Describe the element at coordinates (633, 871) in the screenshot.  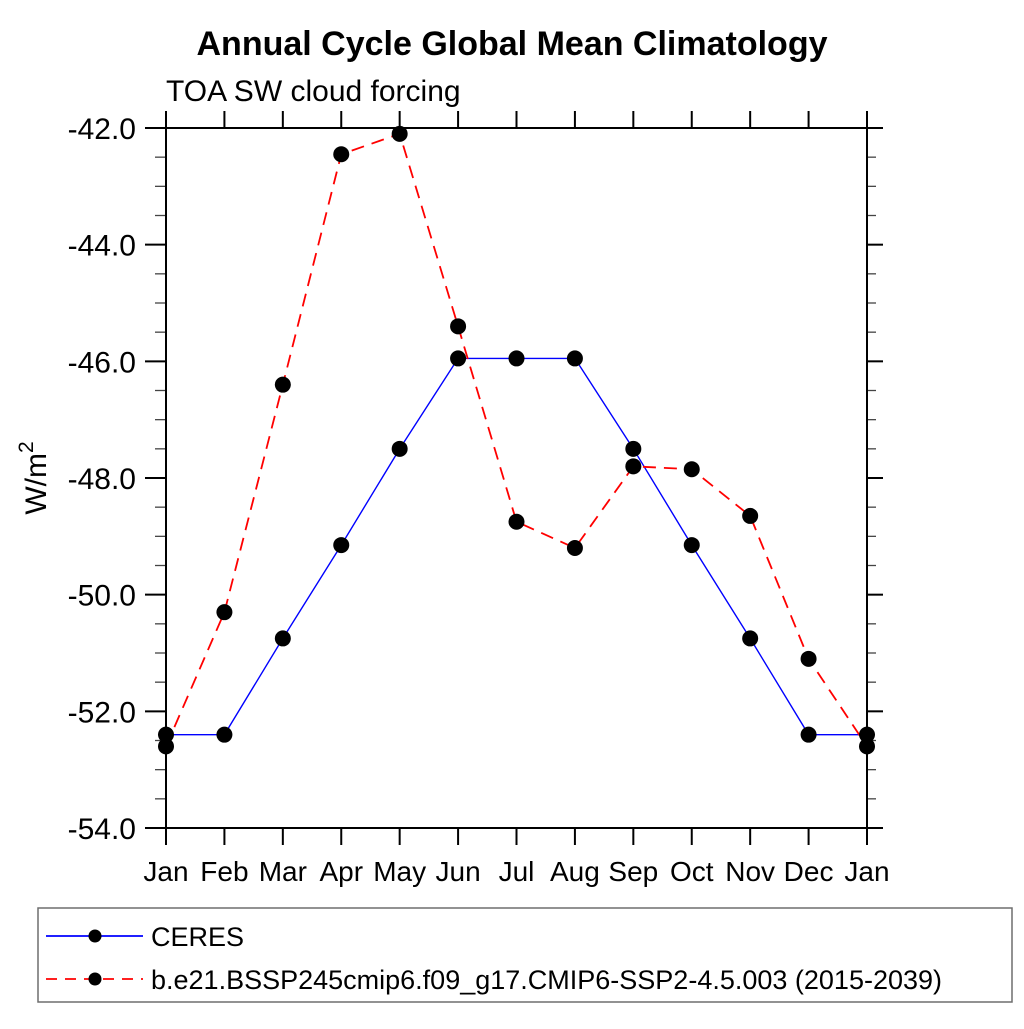
I see `x-axis-tick-label: Sep` at that location.